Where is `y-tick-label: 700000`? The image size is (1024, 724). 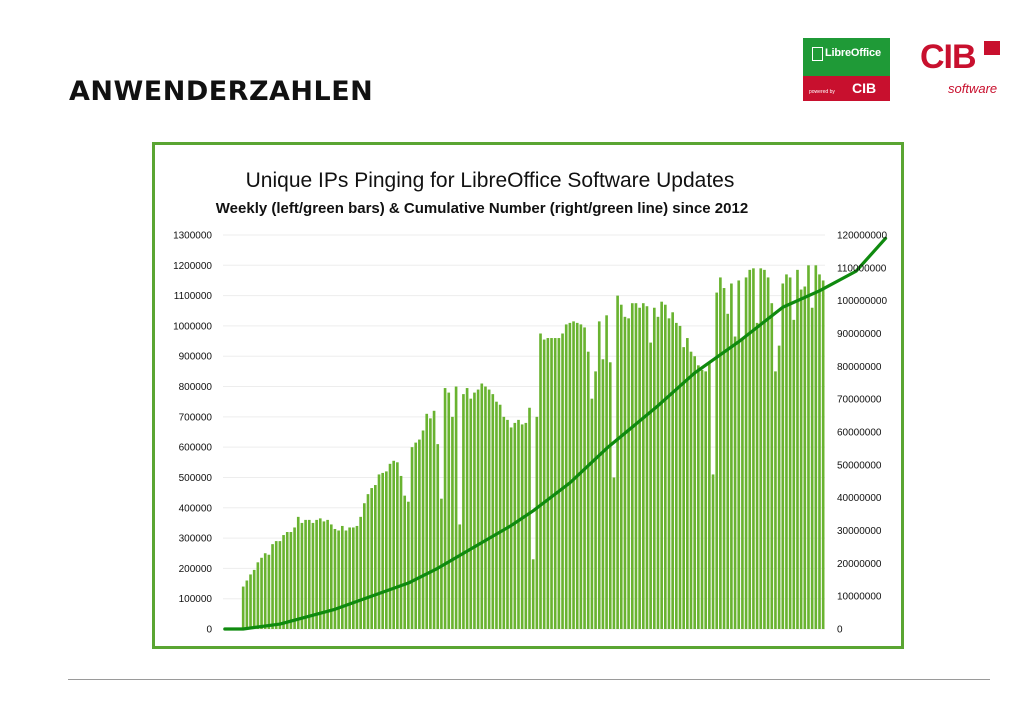
y-tick-label: 700000 is located at coordinates (196, 417).